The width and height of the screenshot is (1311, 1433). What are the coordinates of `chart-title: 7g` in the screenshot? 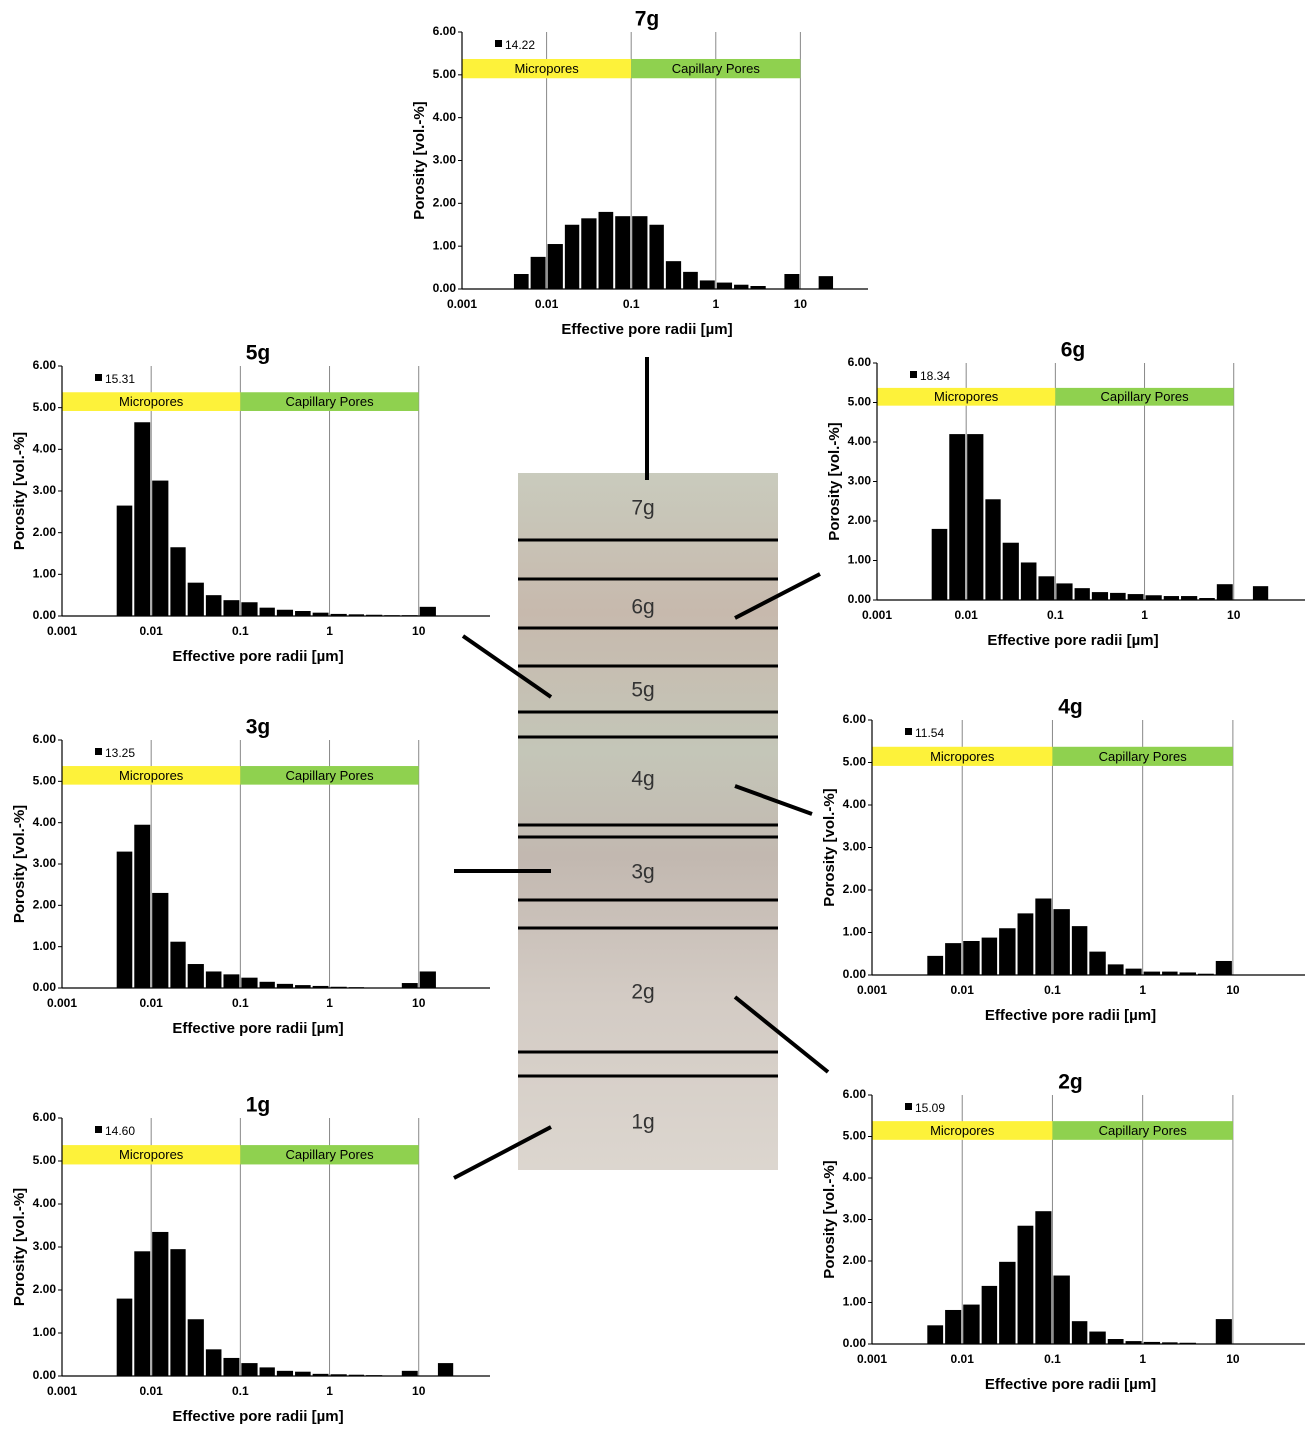 It's located at (647, 19).